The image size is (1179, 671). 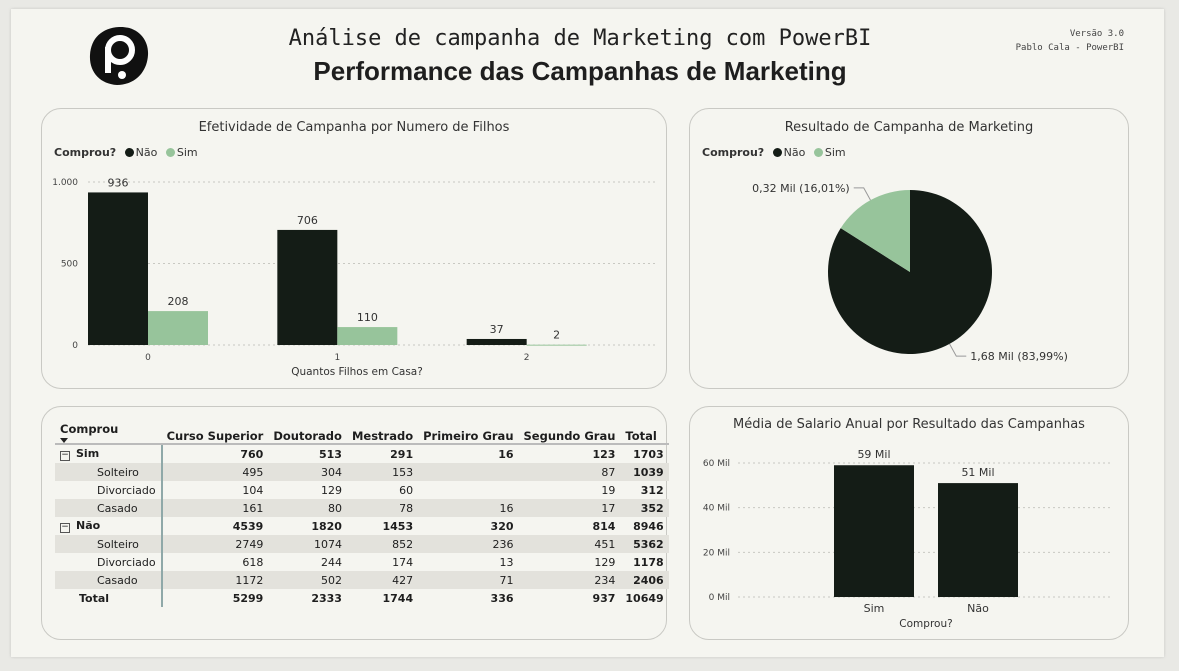 I want to click on bar-value-label: 706, so click(x=307, y=220).